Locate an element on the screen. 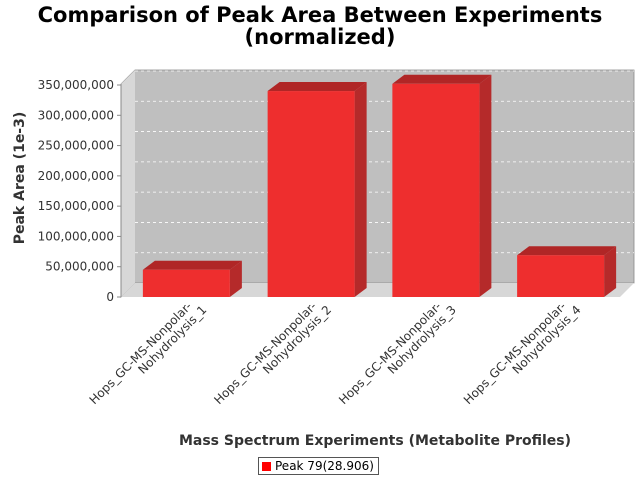  y-tick-label: 250,000,000 is located at coordinates (76, 146).